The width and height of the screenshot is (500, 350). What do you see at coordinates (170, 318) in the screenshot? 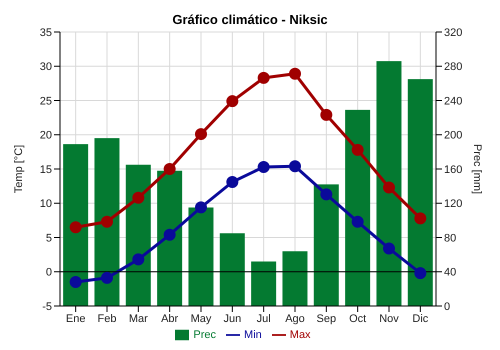
I see `x-tick-label: Abr` at bounding box center [170, 318].